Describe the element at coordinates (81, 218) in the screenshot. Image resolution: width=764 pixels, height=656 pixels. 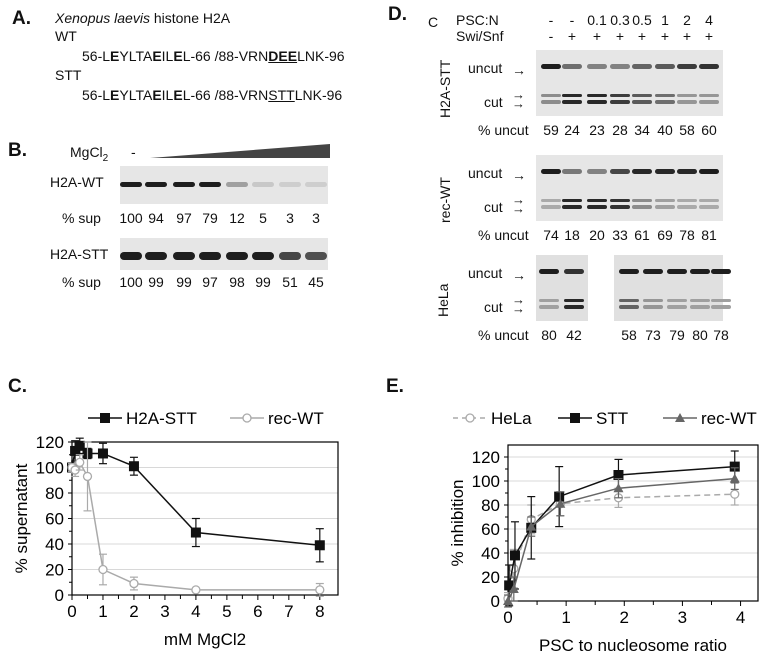
I see `value-row-label: % sup` at that location.